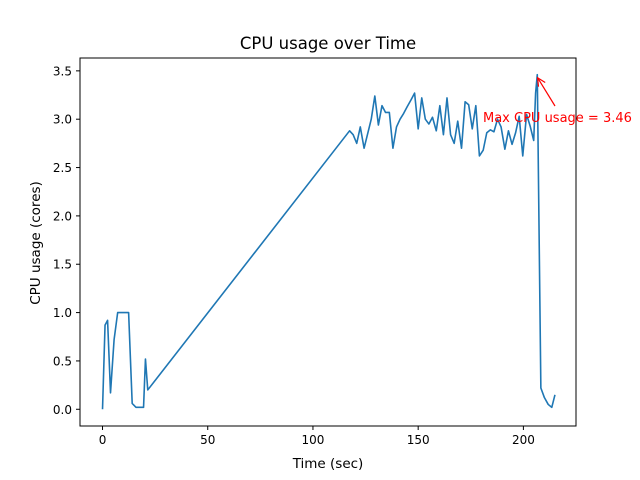  I want to click on x-tick-label: 150, so click(418, 440).